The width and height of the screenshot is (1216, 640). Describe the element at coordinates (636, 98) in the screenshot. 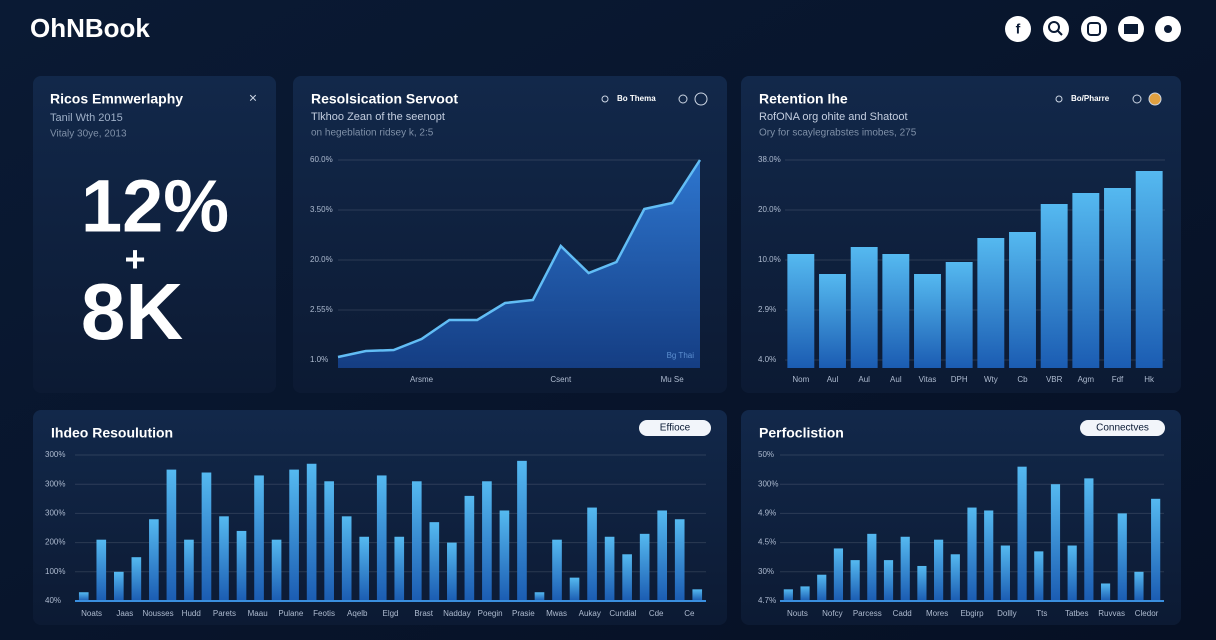

I see `panel-control: Bo Thema` at that location.